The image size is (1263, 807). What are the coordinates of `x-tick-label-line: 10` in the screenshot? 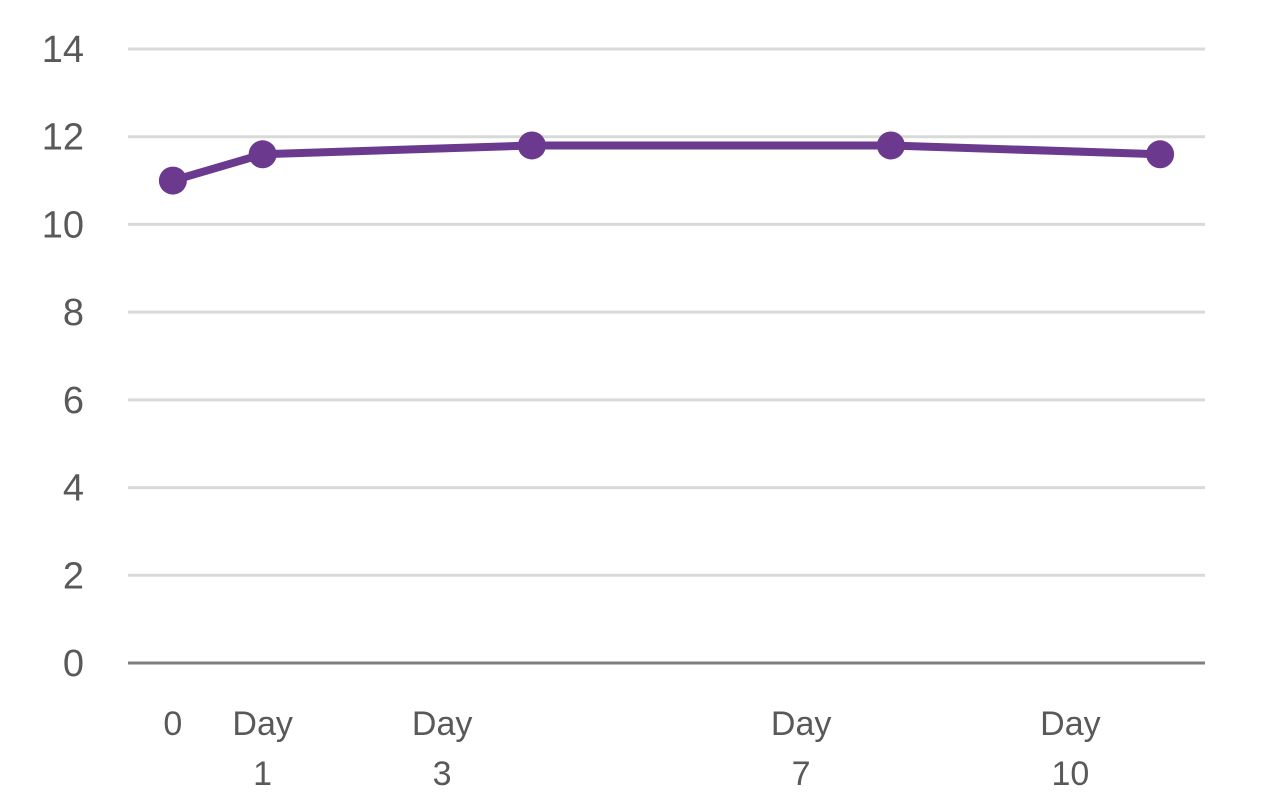 It's located at (1070, 774).